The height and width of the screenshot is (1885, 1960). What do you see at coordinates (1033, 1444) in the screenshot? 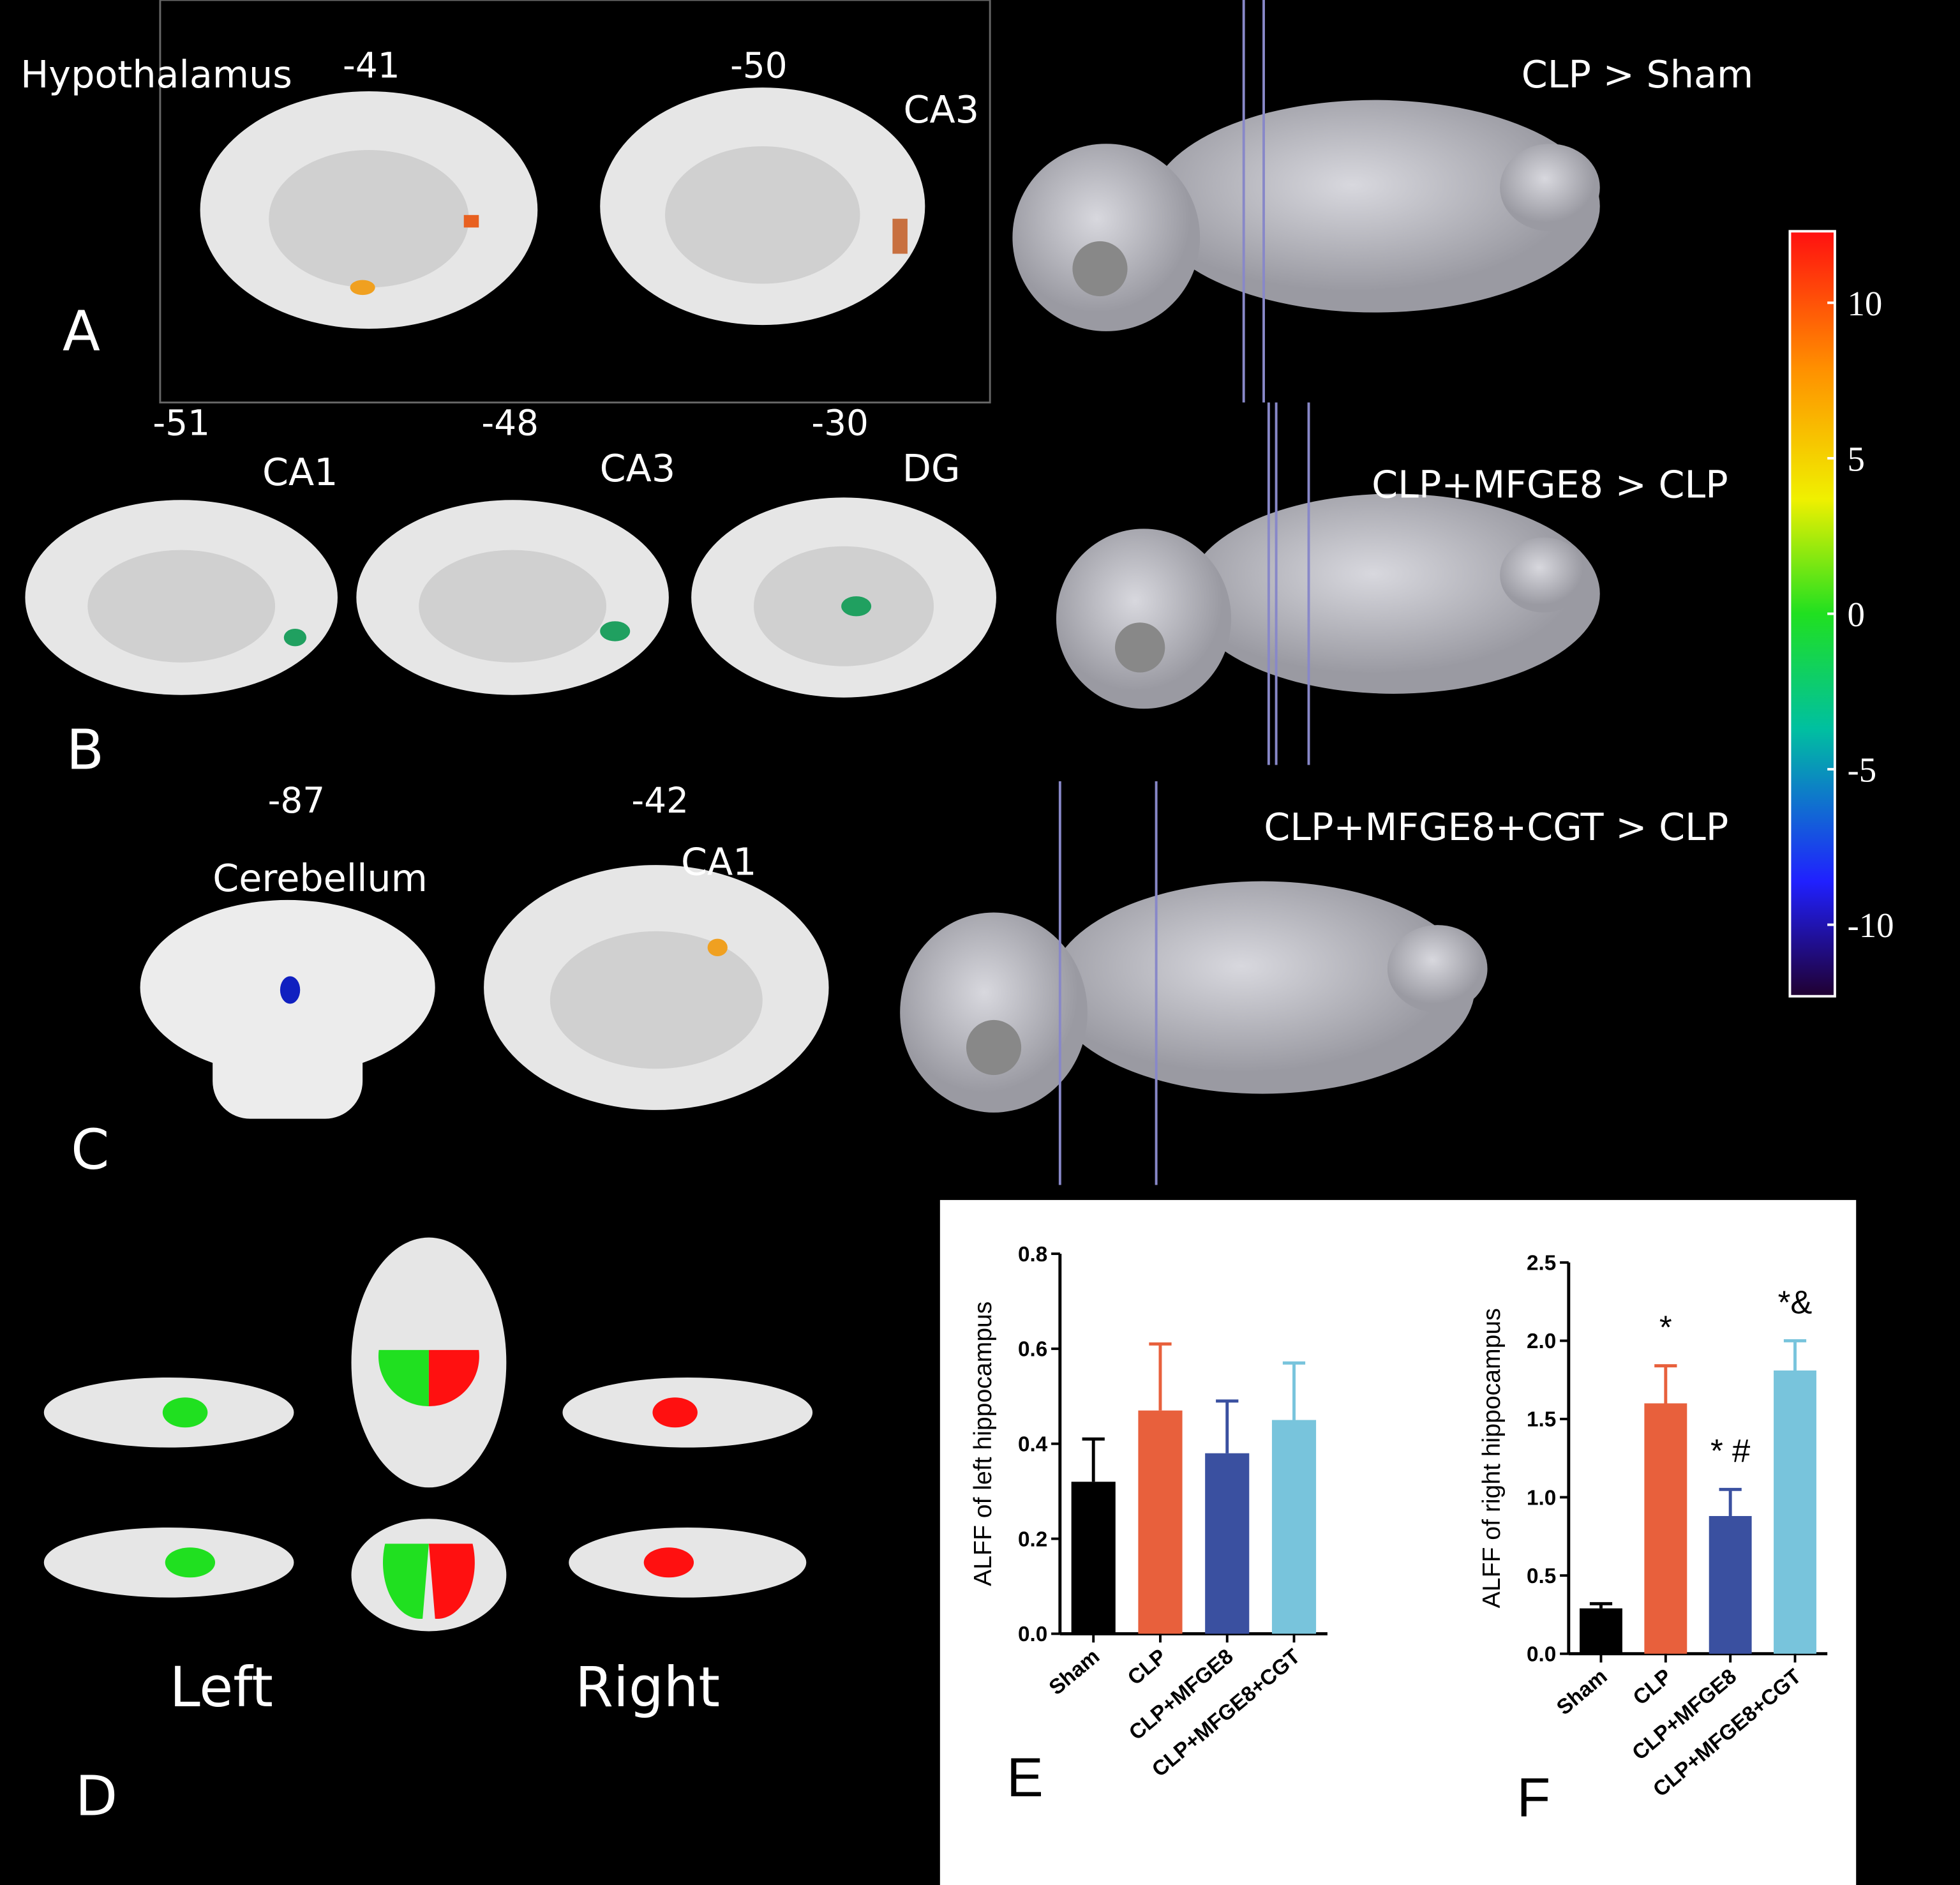
I see `y-tick-label: 0.4` at bounding box center [1033, 1444].